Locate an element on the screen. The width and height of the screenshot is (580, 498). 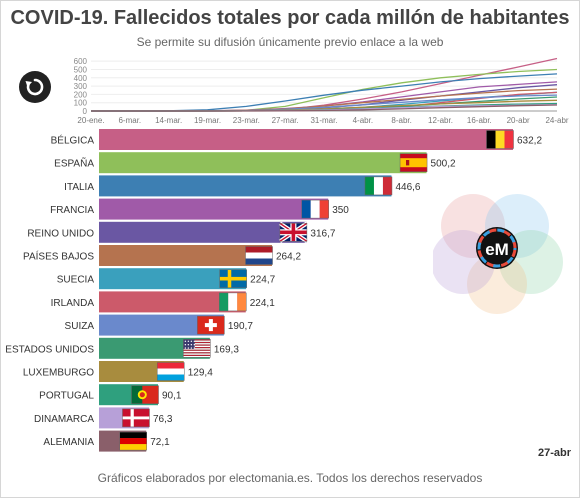
uk-flag-icon is located at coordinates (293, 232).